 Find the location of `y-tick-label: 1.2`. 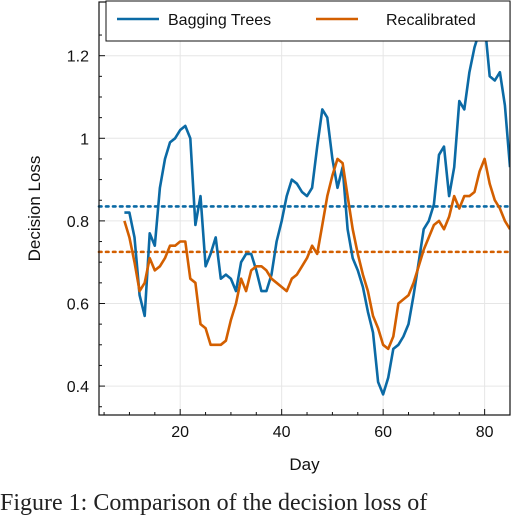

y-tick-label: 1.2 is located at coordinates (78, 57).